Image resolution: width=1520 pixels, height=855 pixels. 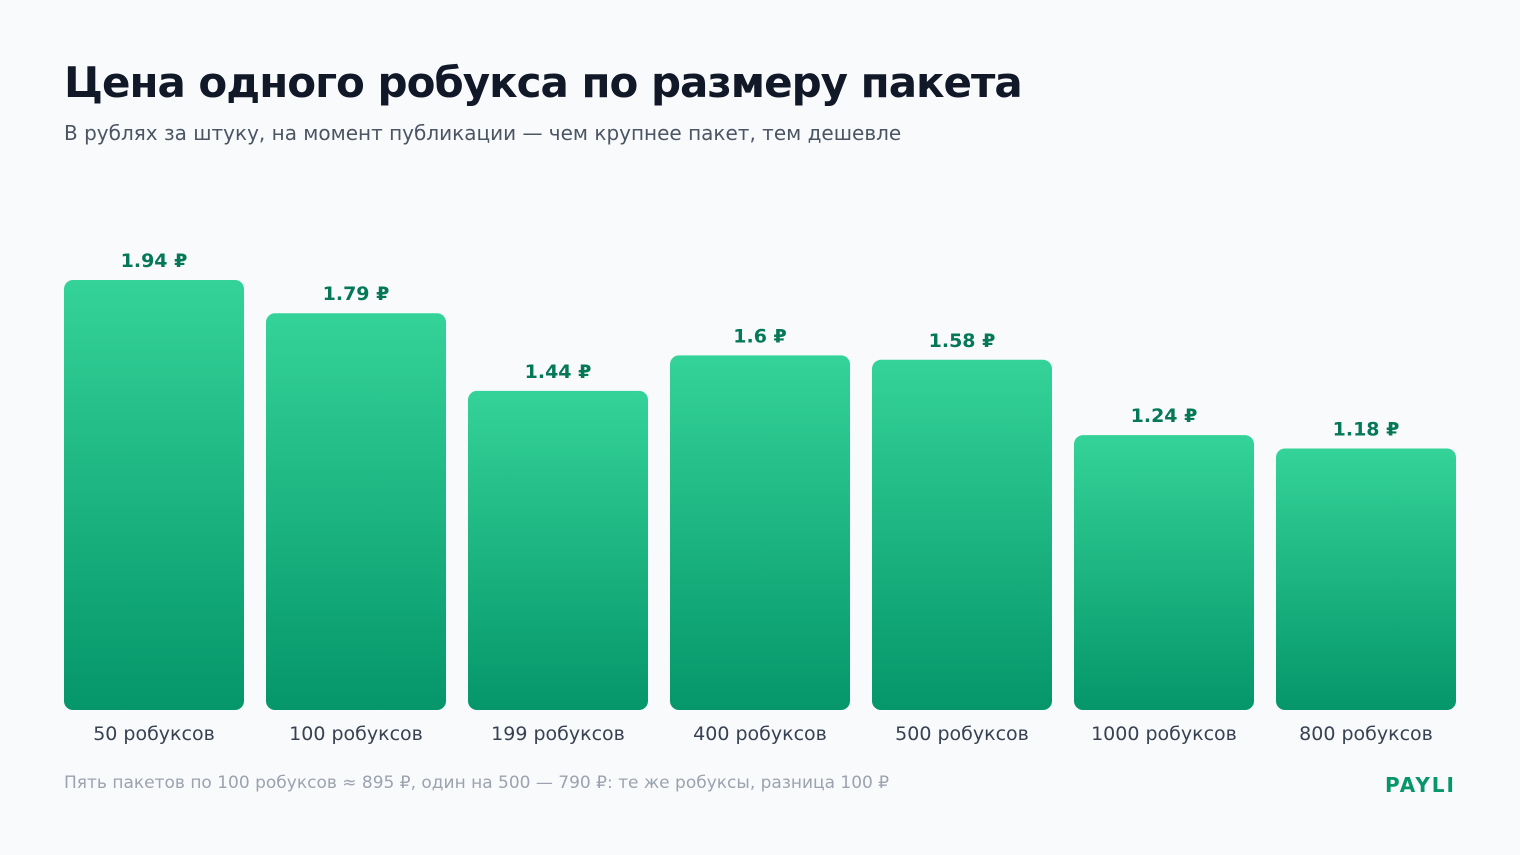 I want to click on category-label: 800 робуксов, so click(x=1366, y=734).